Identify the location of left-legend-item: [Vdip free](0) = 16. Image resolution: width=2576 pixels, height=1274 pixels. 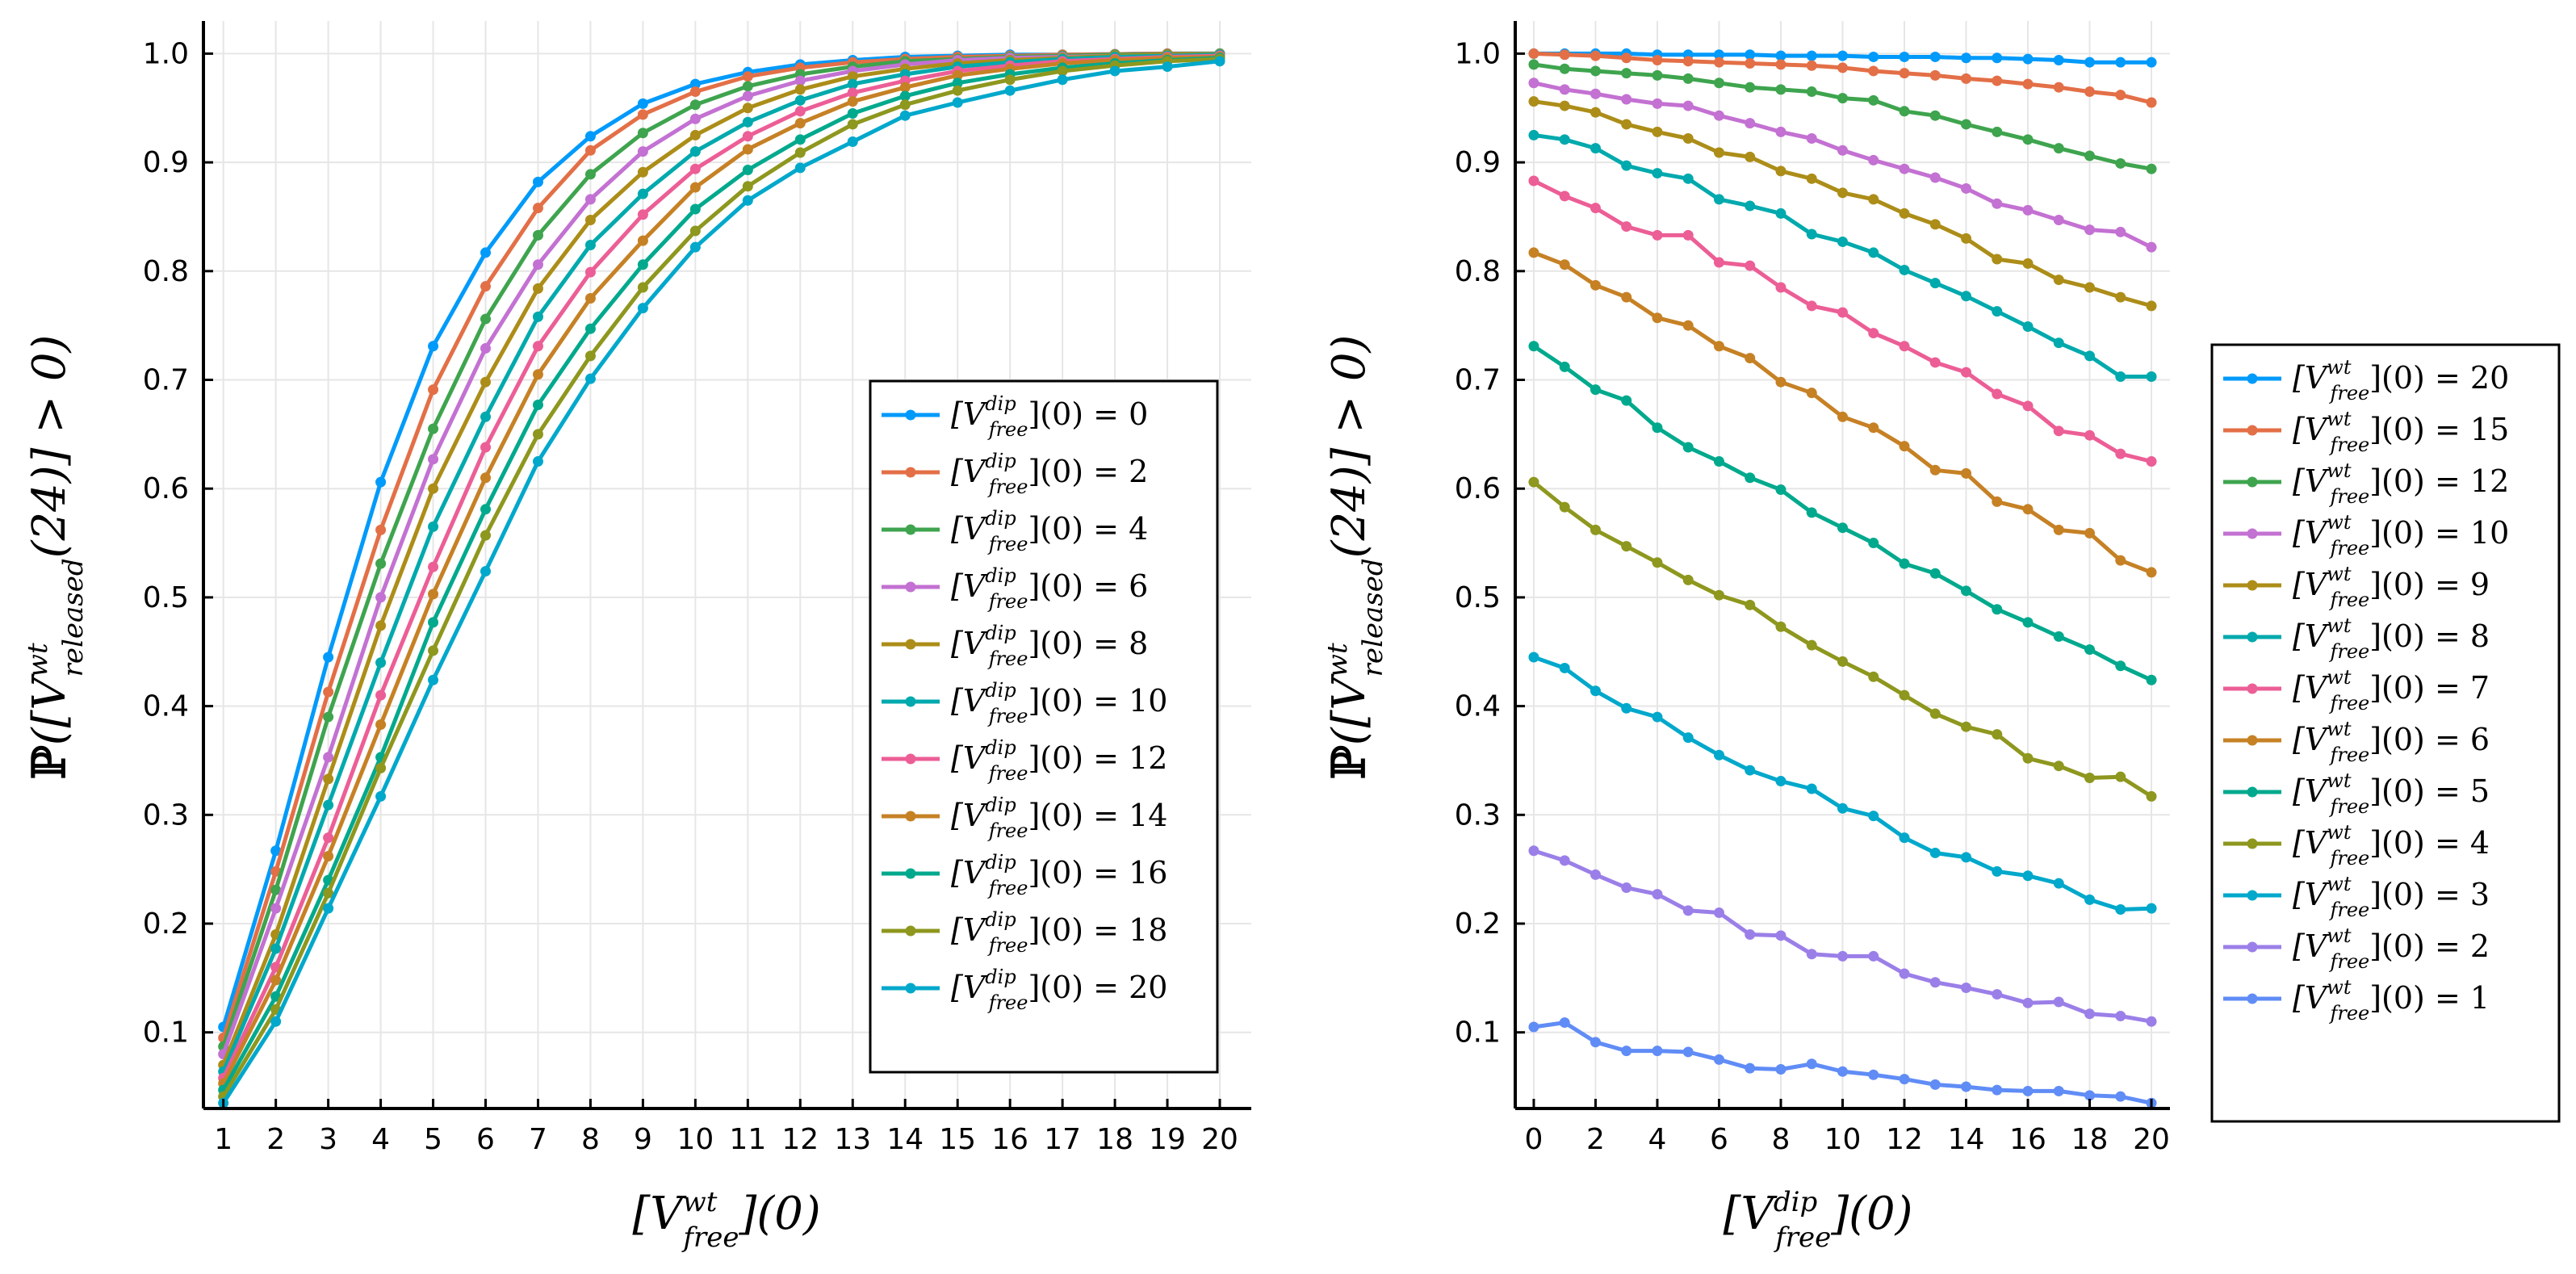
(1024, 875).